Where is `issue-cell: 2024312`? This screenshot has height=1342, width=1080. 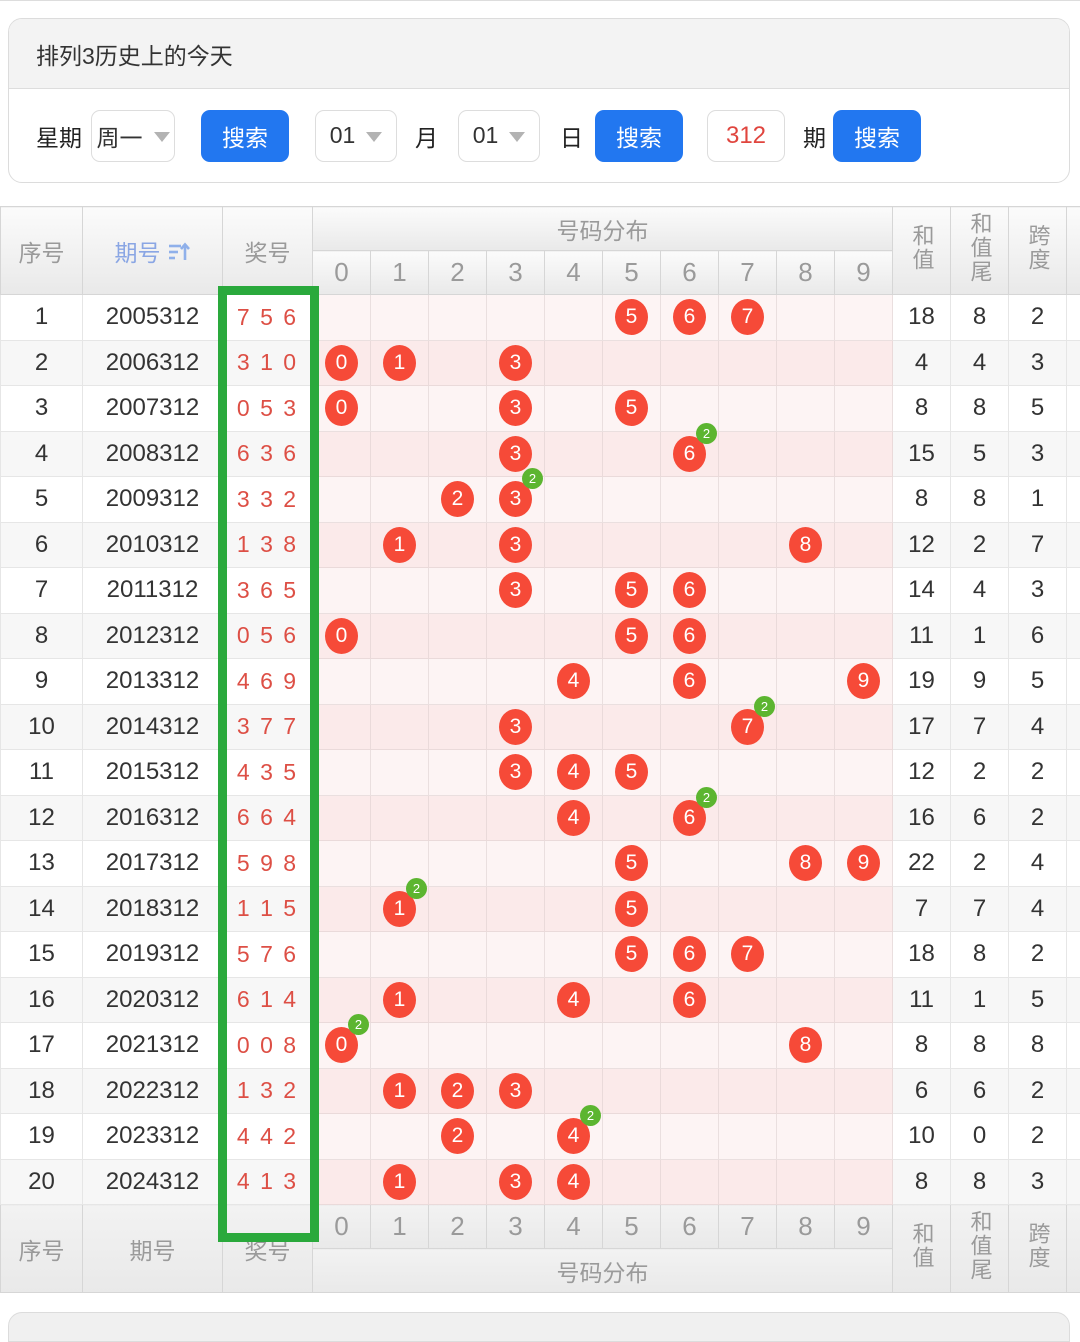 issue-cell: 2024312 is located at coordinates (153, 1182).